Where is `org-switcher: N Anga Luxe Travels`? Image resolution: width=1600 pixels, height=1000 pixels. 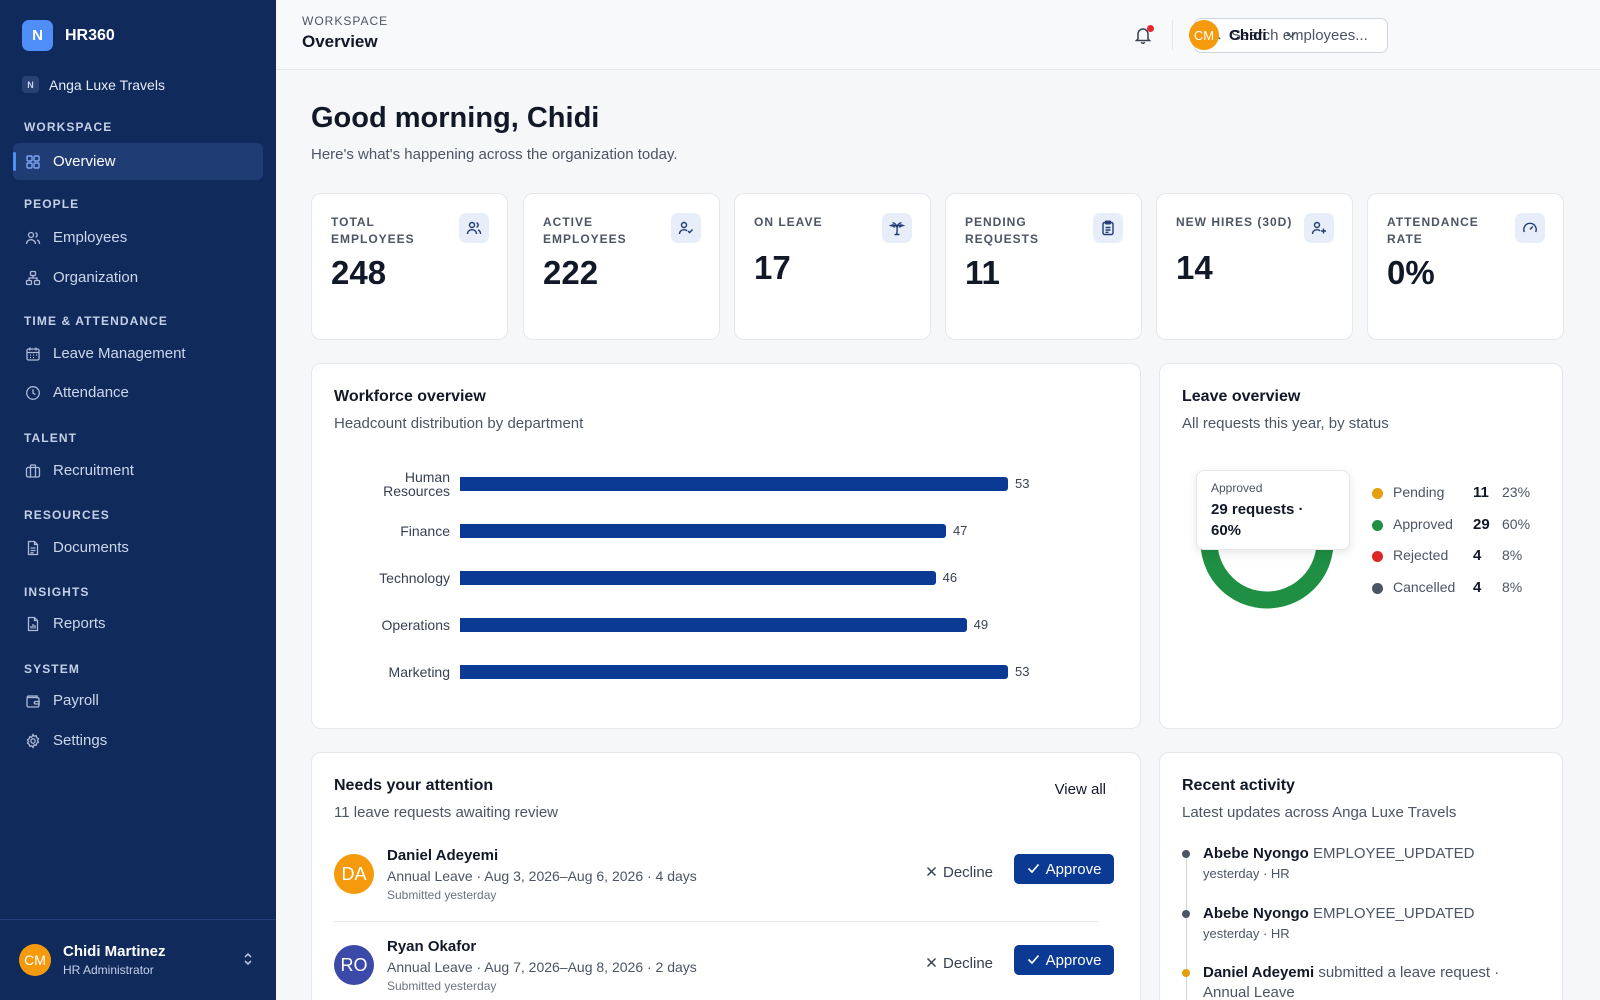
org-switcher: N Anga Luxe Travels is located at coordinates (93, 84).